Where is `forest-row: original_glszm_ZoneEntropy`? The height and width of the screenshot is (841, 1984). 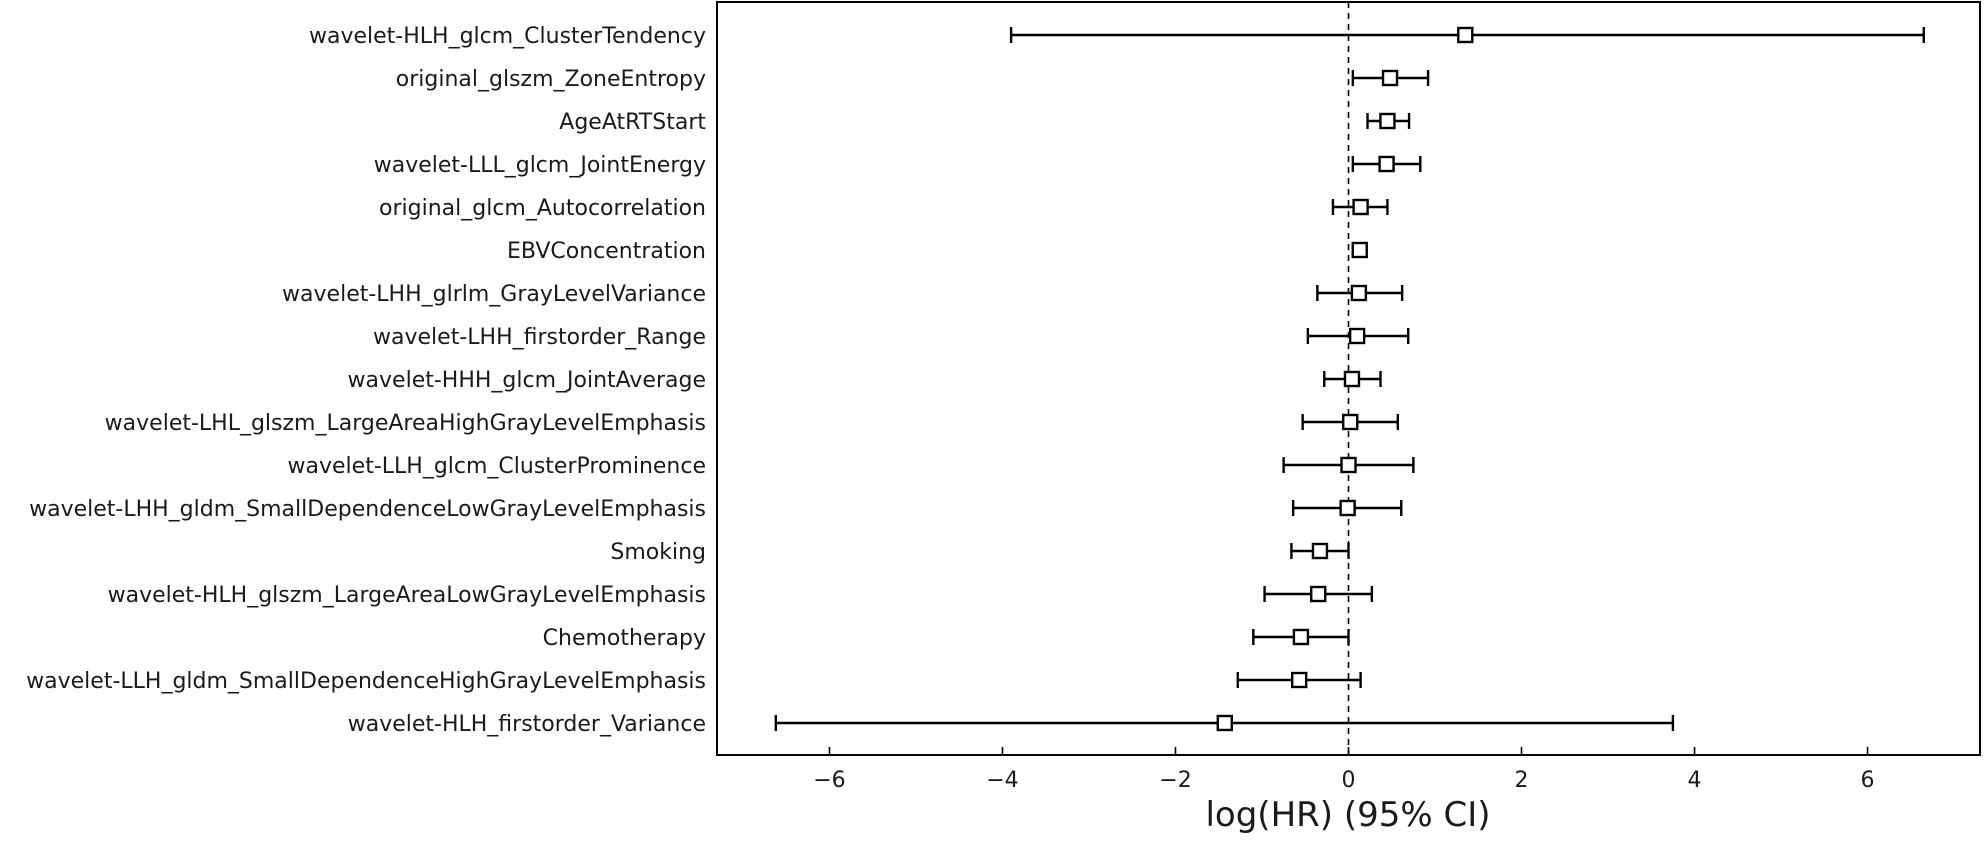 forest-row: original_glszm_ZoneEntropy is located at coordinates (913, 79).